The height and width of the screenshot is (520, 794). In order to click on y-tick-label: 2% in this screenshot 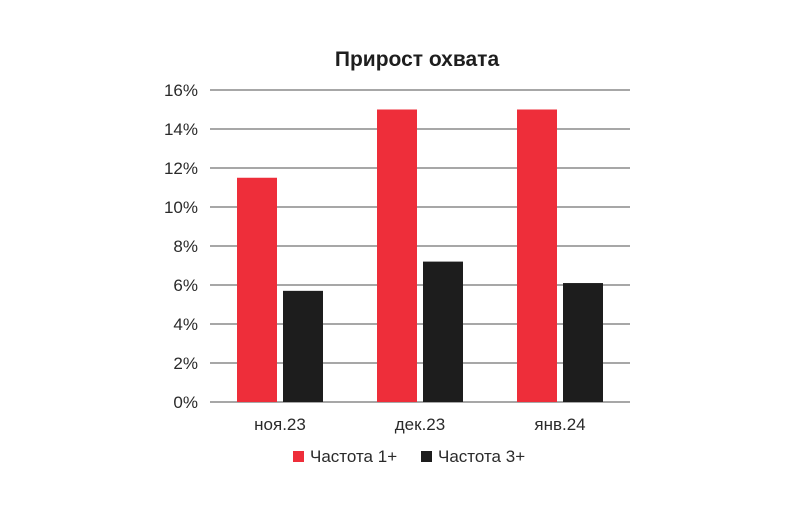, I will do `click(185, 363)`.